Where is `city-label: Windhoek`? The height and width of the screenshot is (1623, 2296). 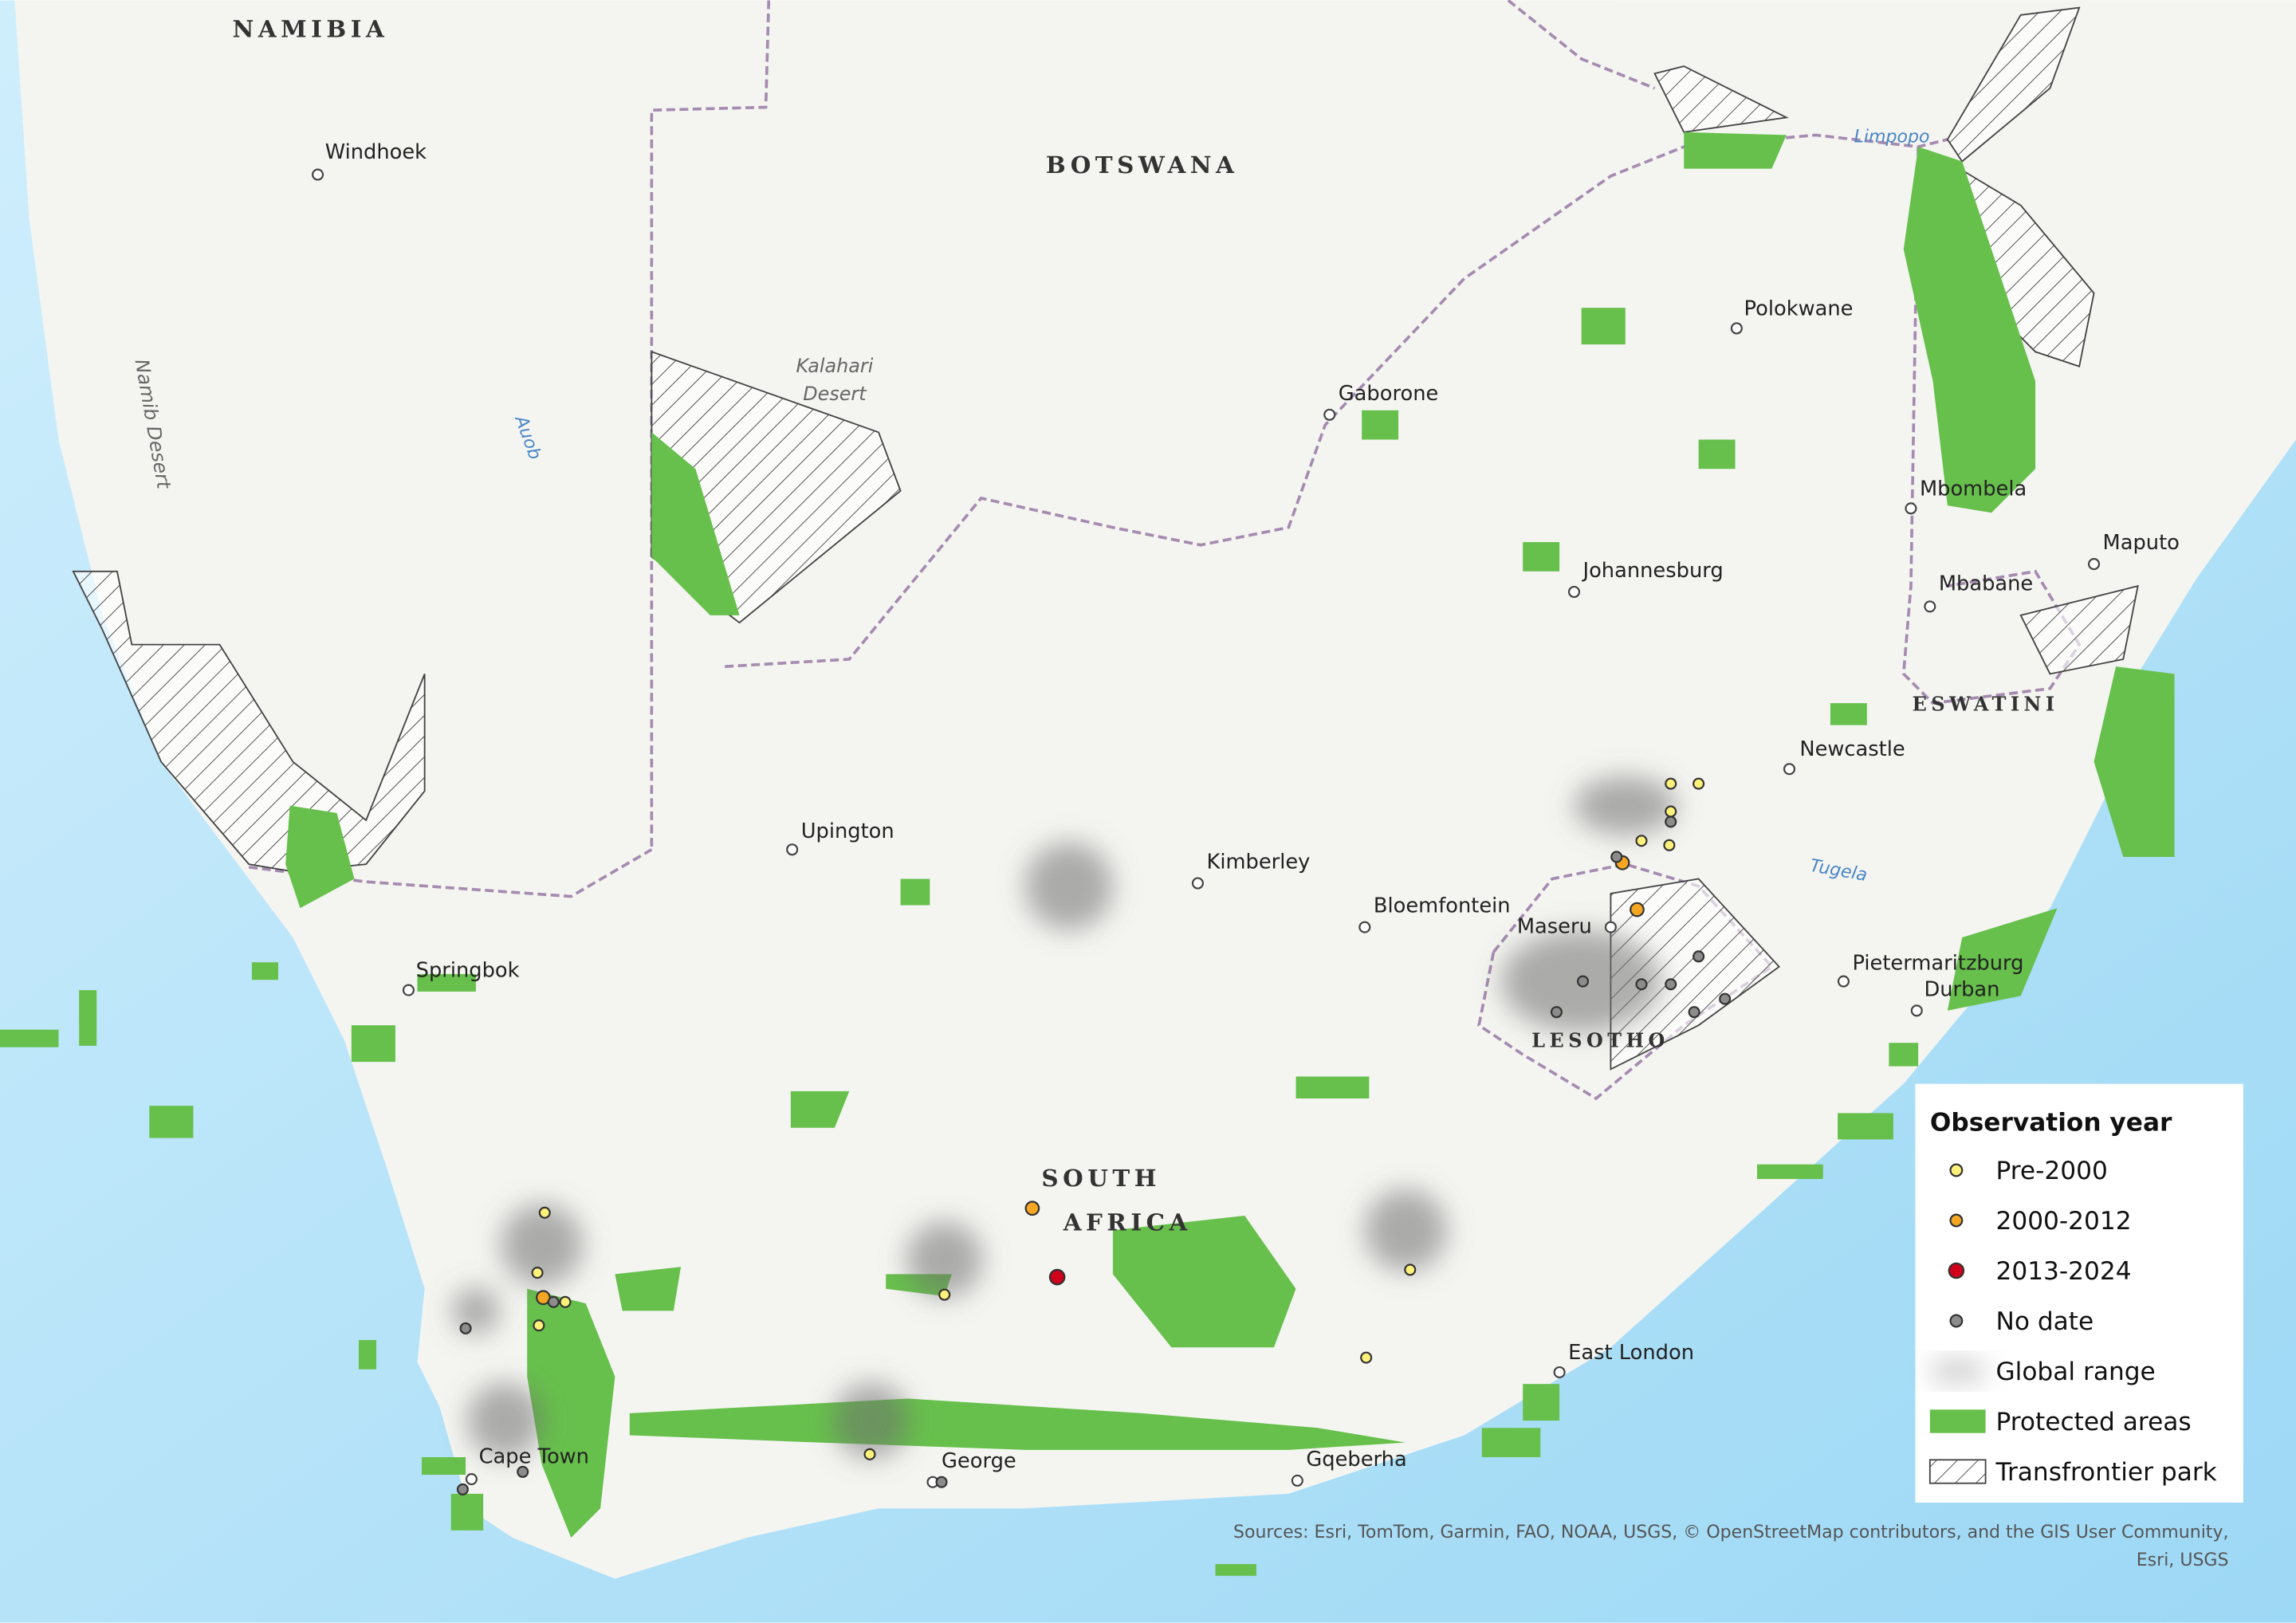 city-label: Windhoek is located at coordinates (376, 152).